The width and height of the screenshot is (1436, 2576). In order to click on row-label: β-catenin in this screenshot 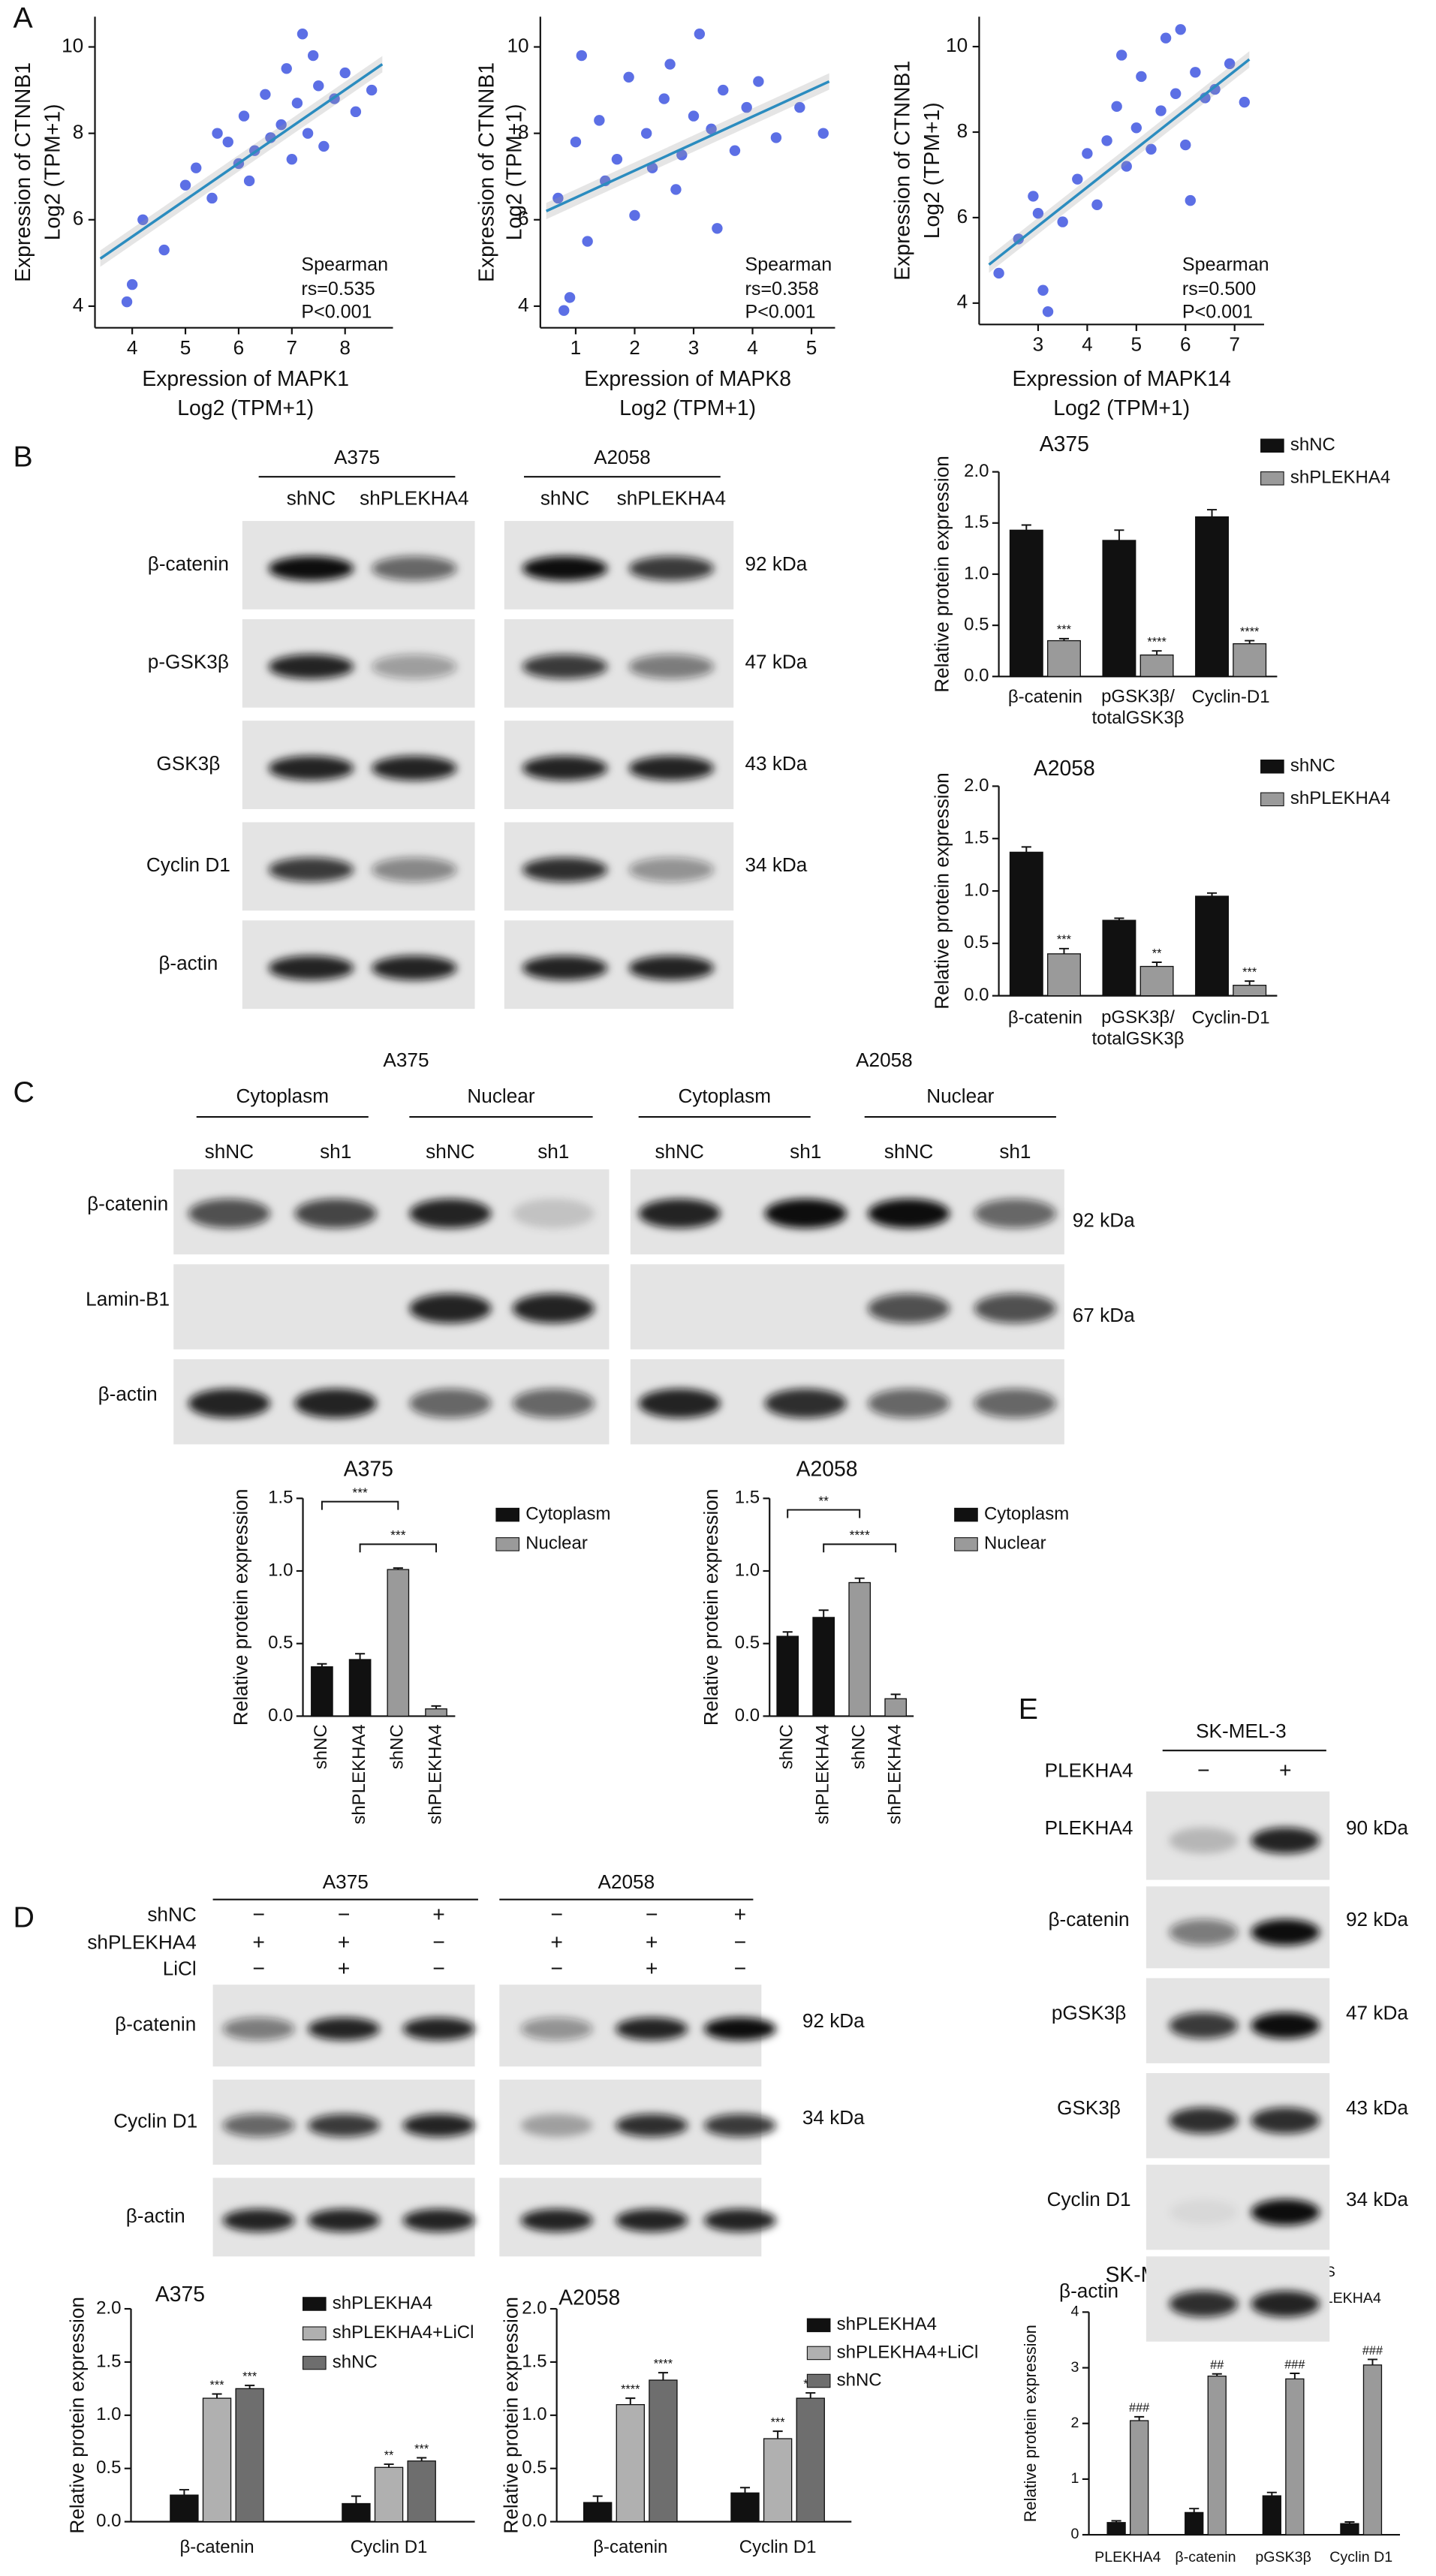, I will do `click(128, 1204)`.